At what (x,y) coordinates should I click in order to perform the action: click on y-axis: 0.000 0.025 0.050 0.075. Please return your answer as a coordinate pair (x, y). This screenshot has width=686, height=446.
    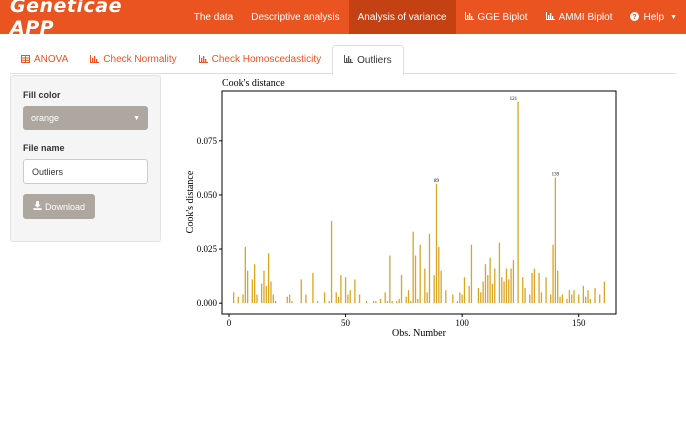
    Looking at the image, I should click on (209, 222).